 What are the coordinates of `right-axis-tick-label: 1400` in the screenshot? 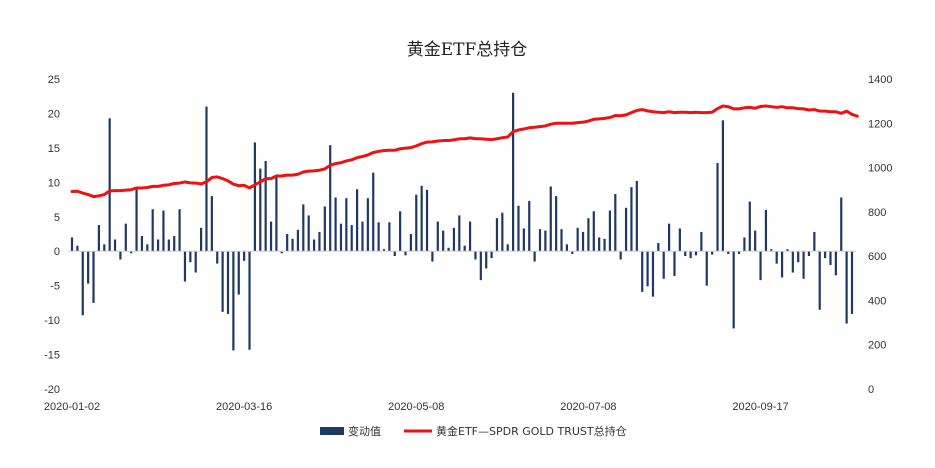 It's located at (880, 80).